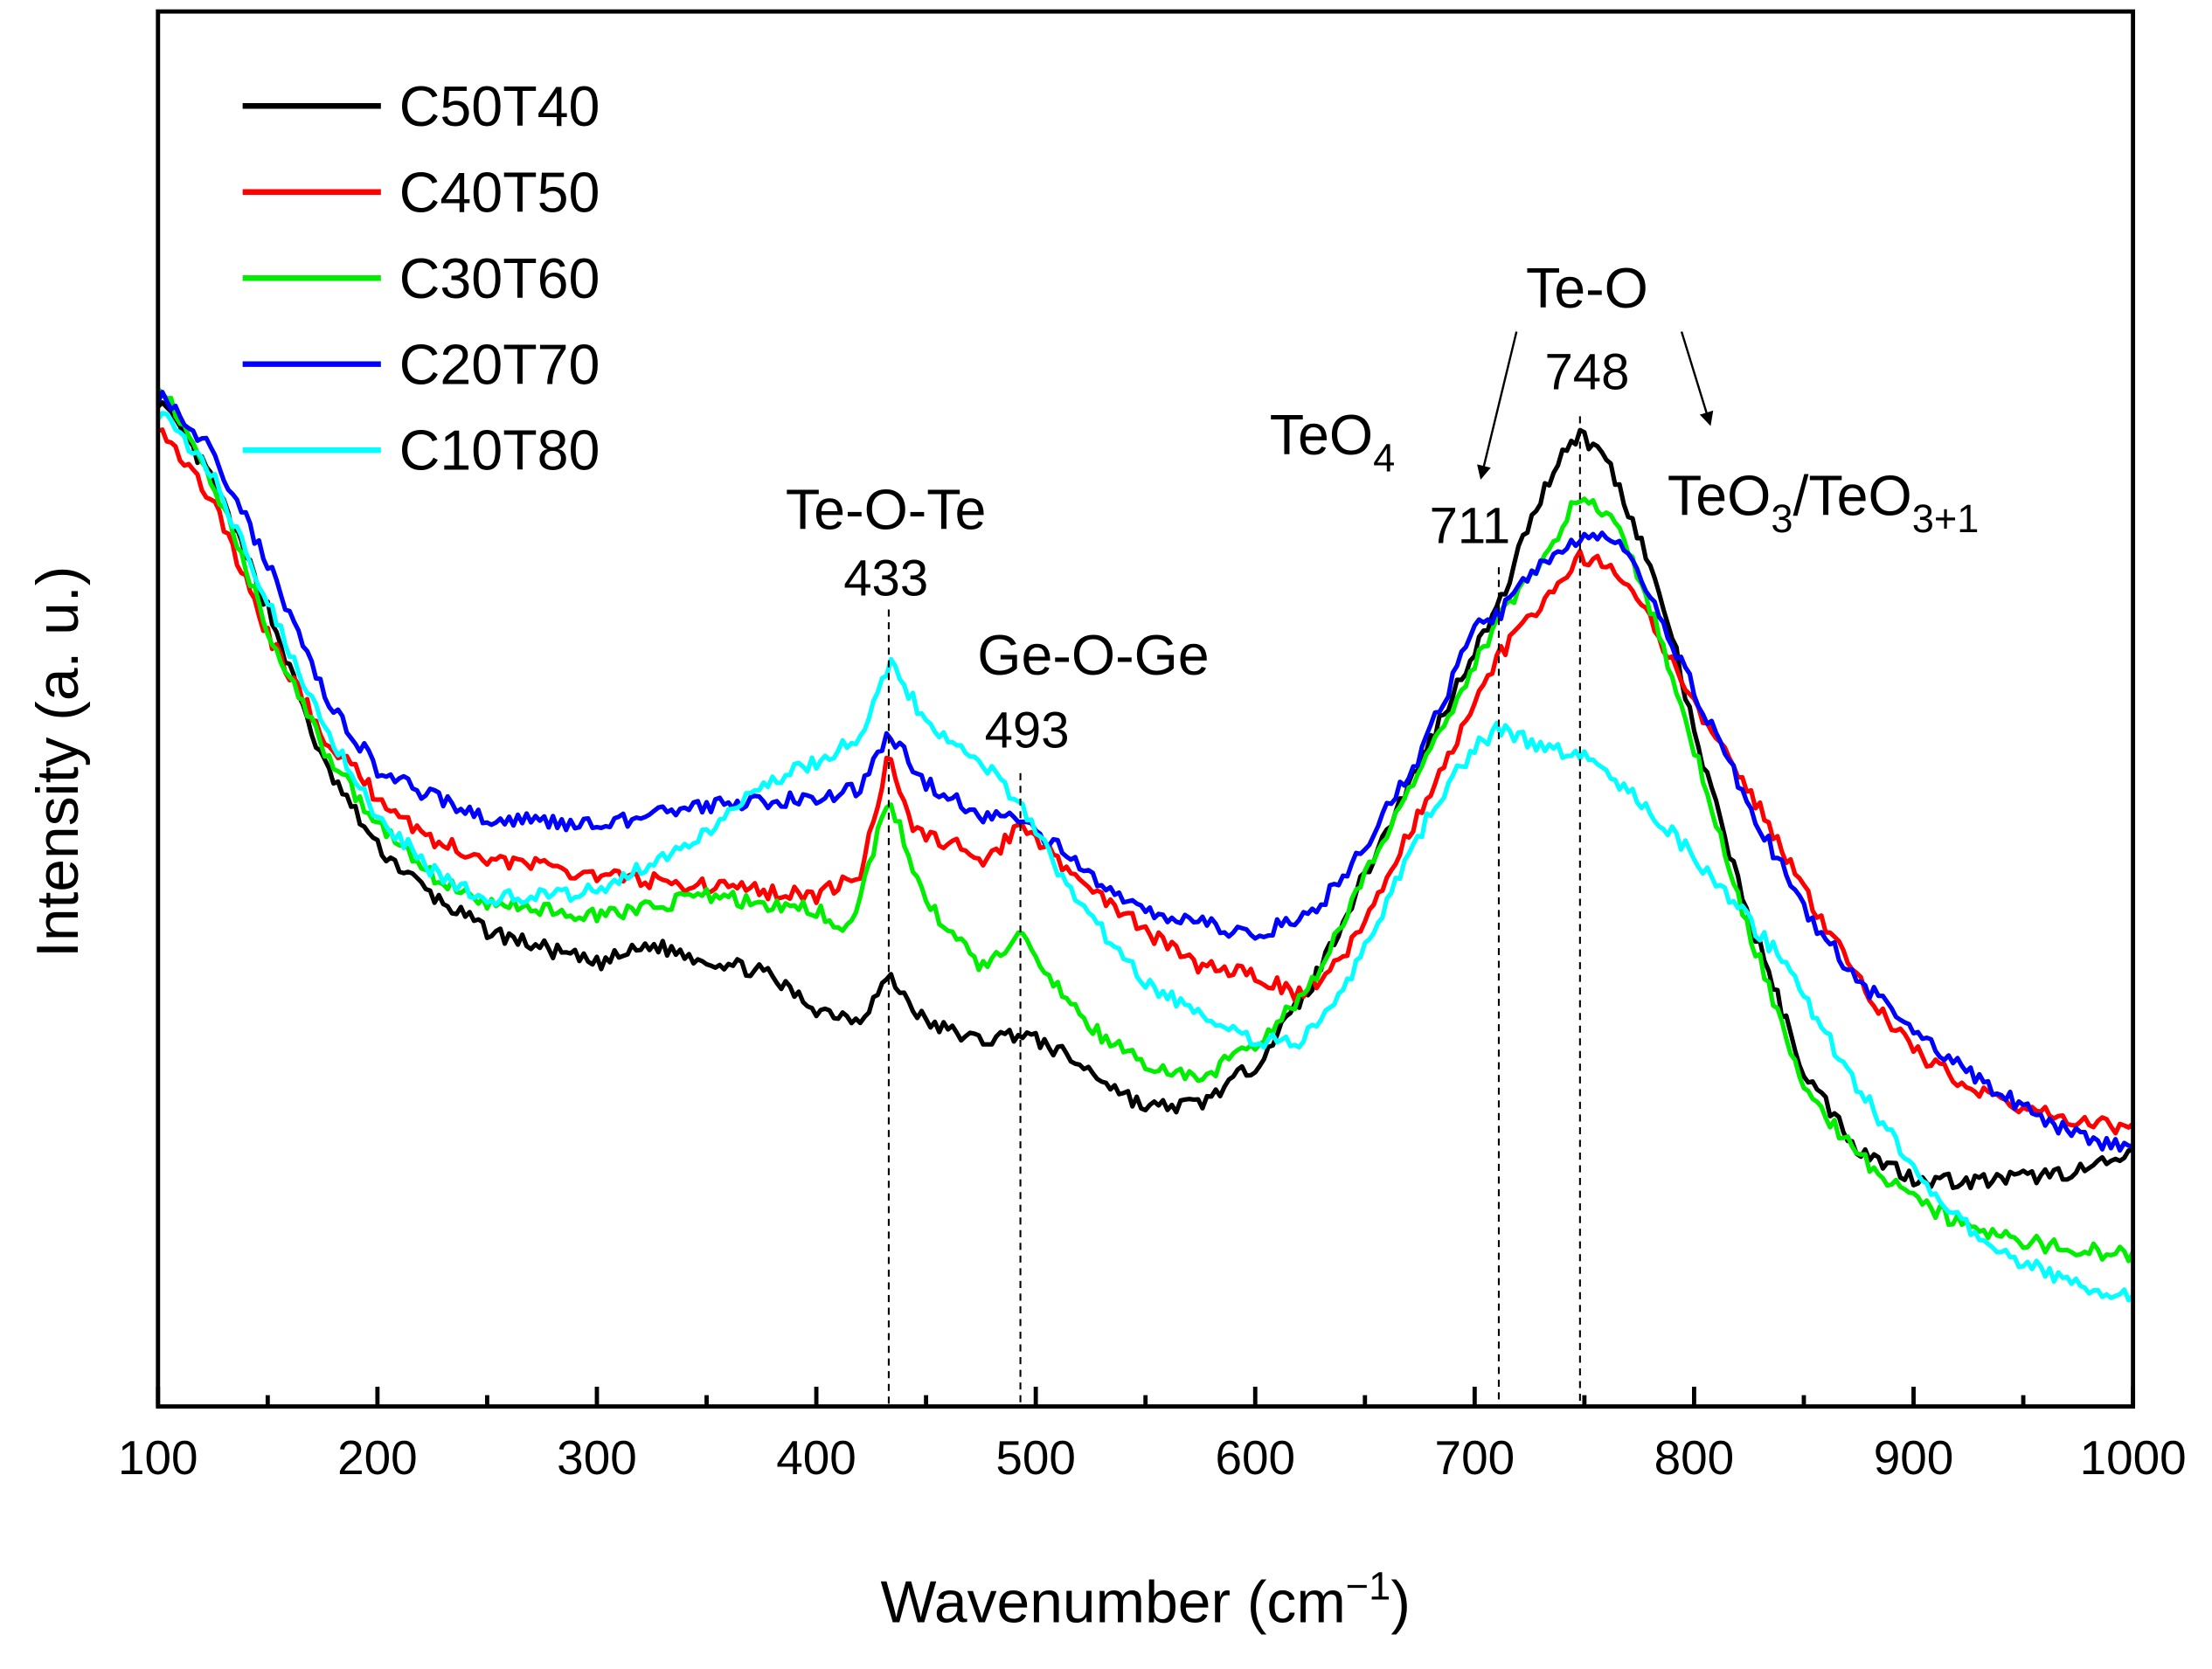  What do you see at coordinates (1093, 655) in the screenshot?
I see `annotation-ge-o-ge: Ge-O-Ge` at bounding box center [1093, 655].